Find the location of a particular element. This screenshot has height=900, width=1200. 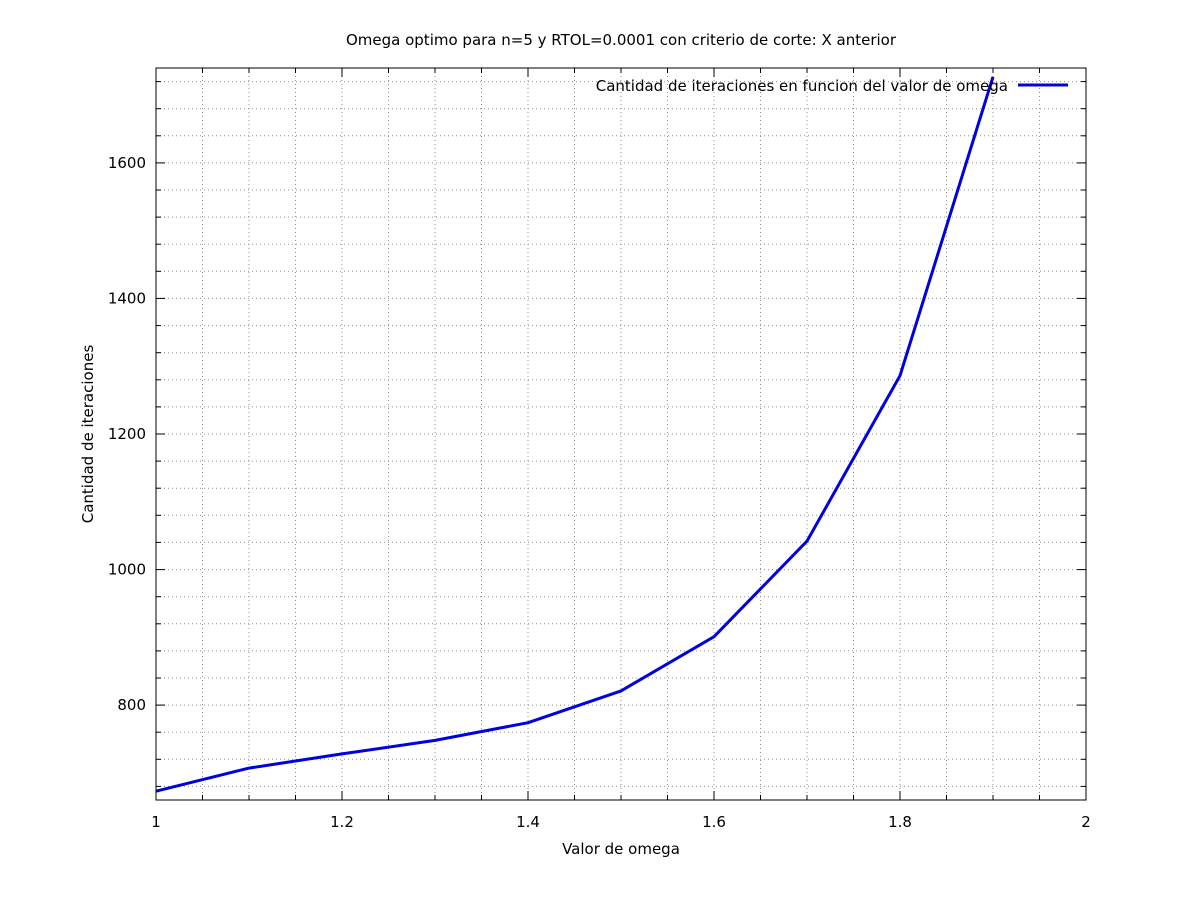

y-tick-label: 1000 is located at coordinates (127, 570).